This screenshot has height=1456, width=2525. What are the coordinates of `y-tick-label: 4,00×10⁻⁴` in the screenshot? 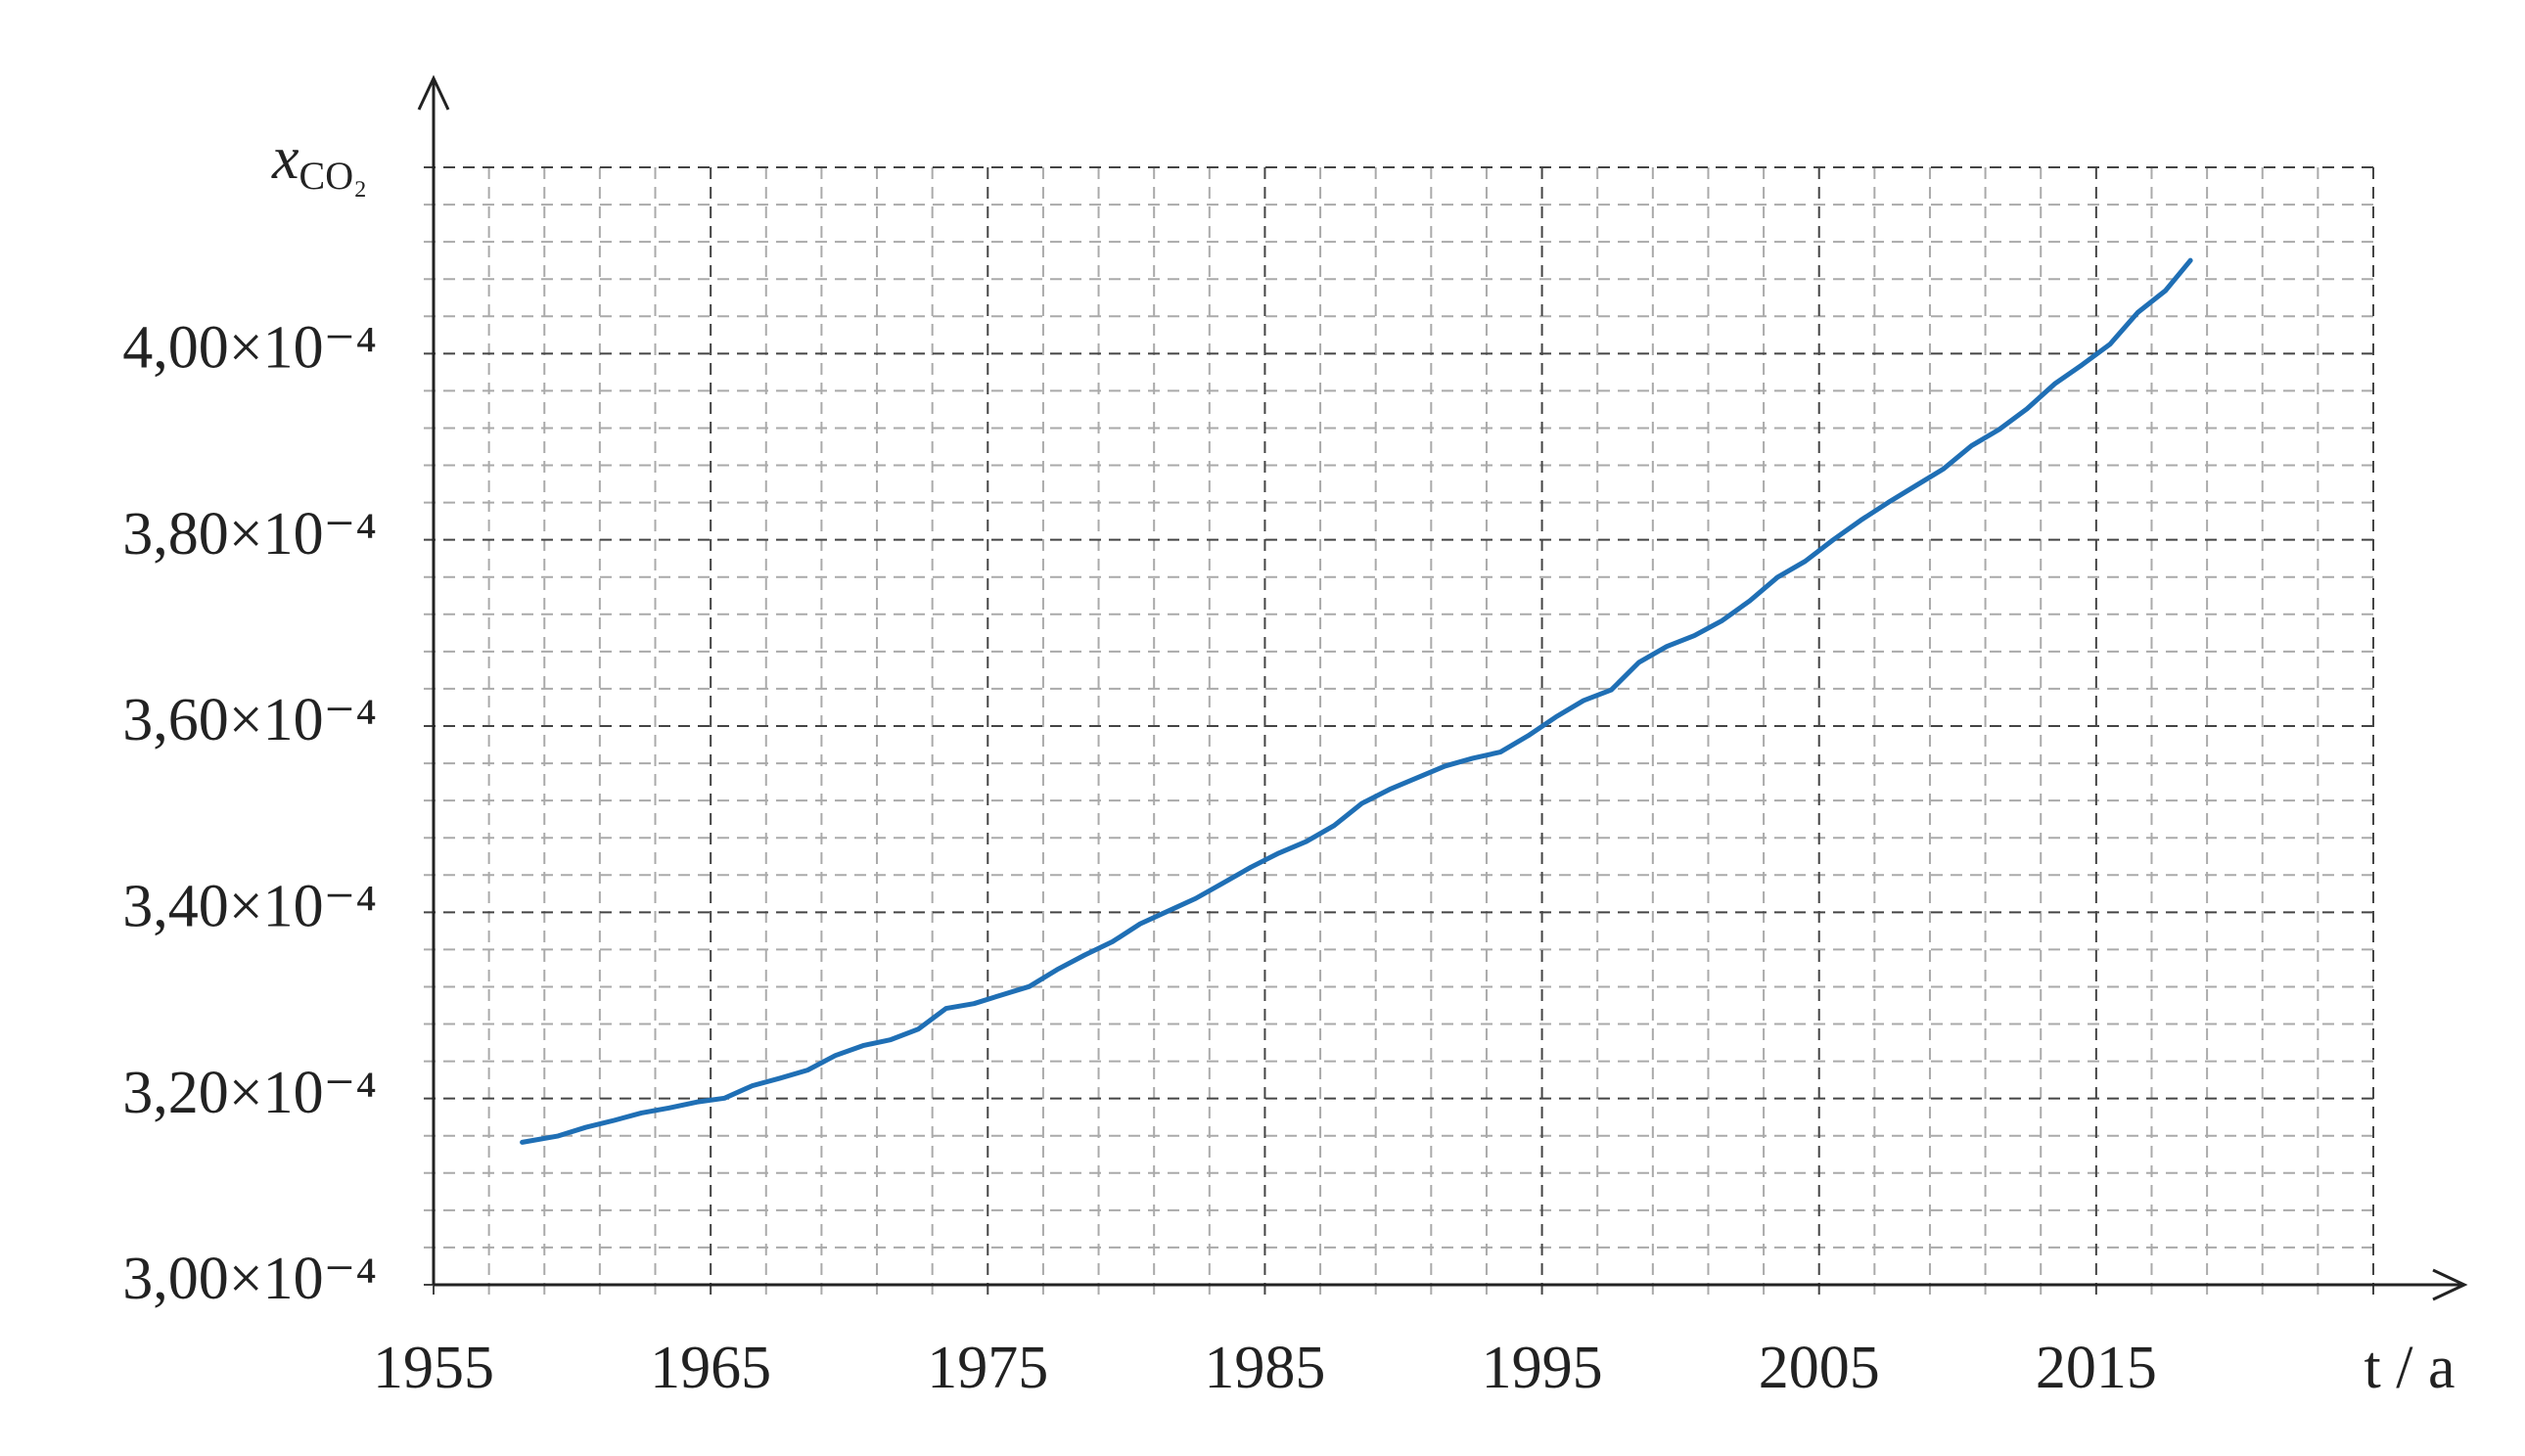 It's located at (249, 348).